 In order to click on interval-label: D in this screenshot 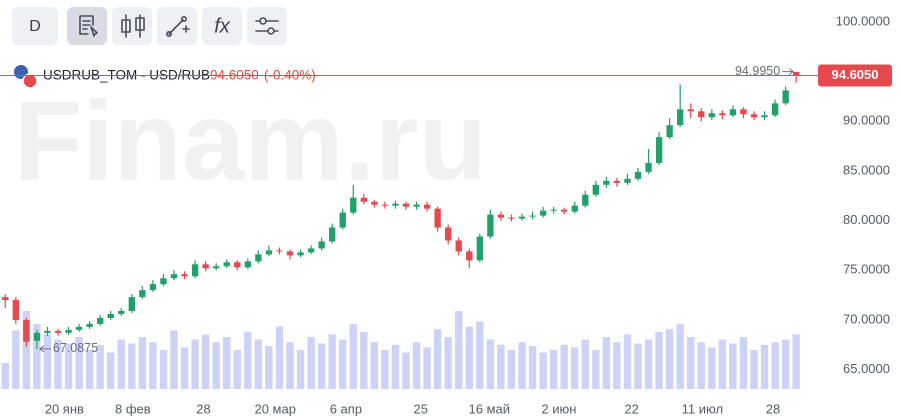, I will do `click(35, 26)`.